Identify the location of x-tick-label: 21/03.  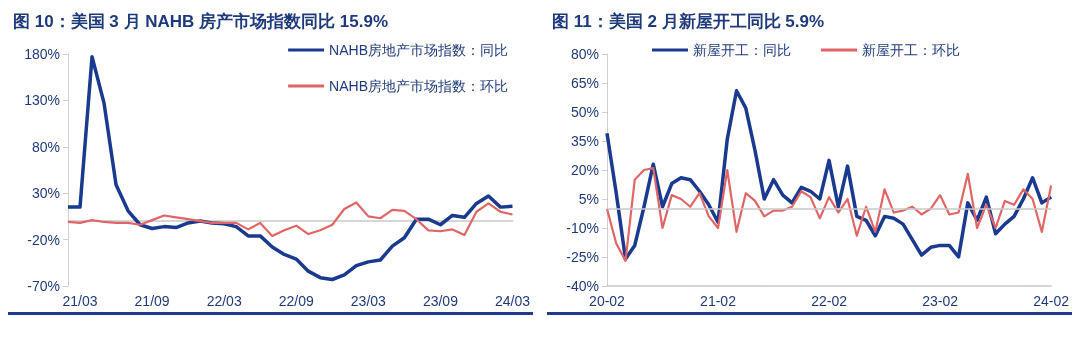
(80, 301).